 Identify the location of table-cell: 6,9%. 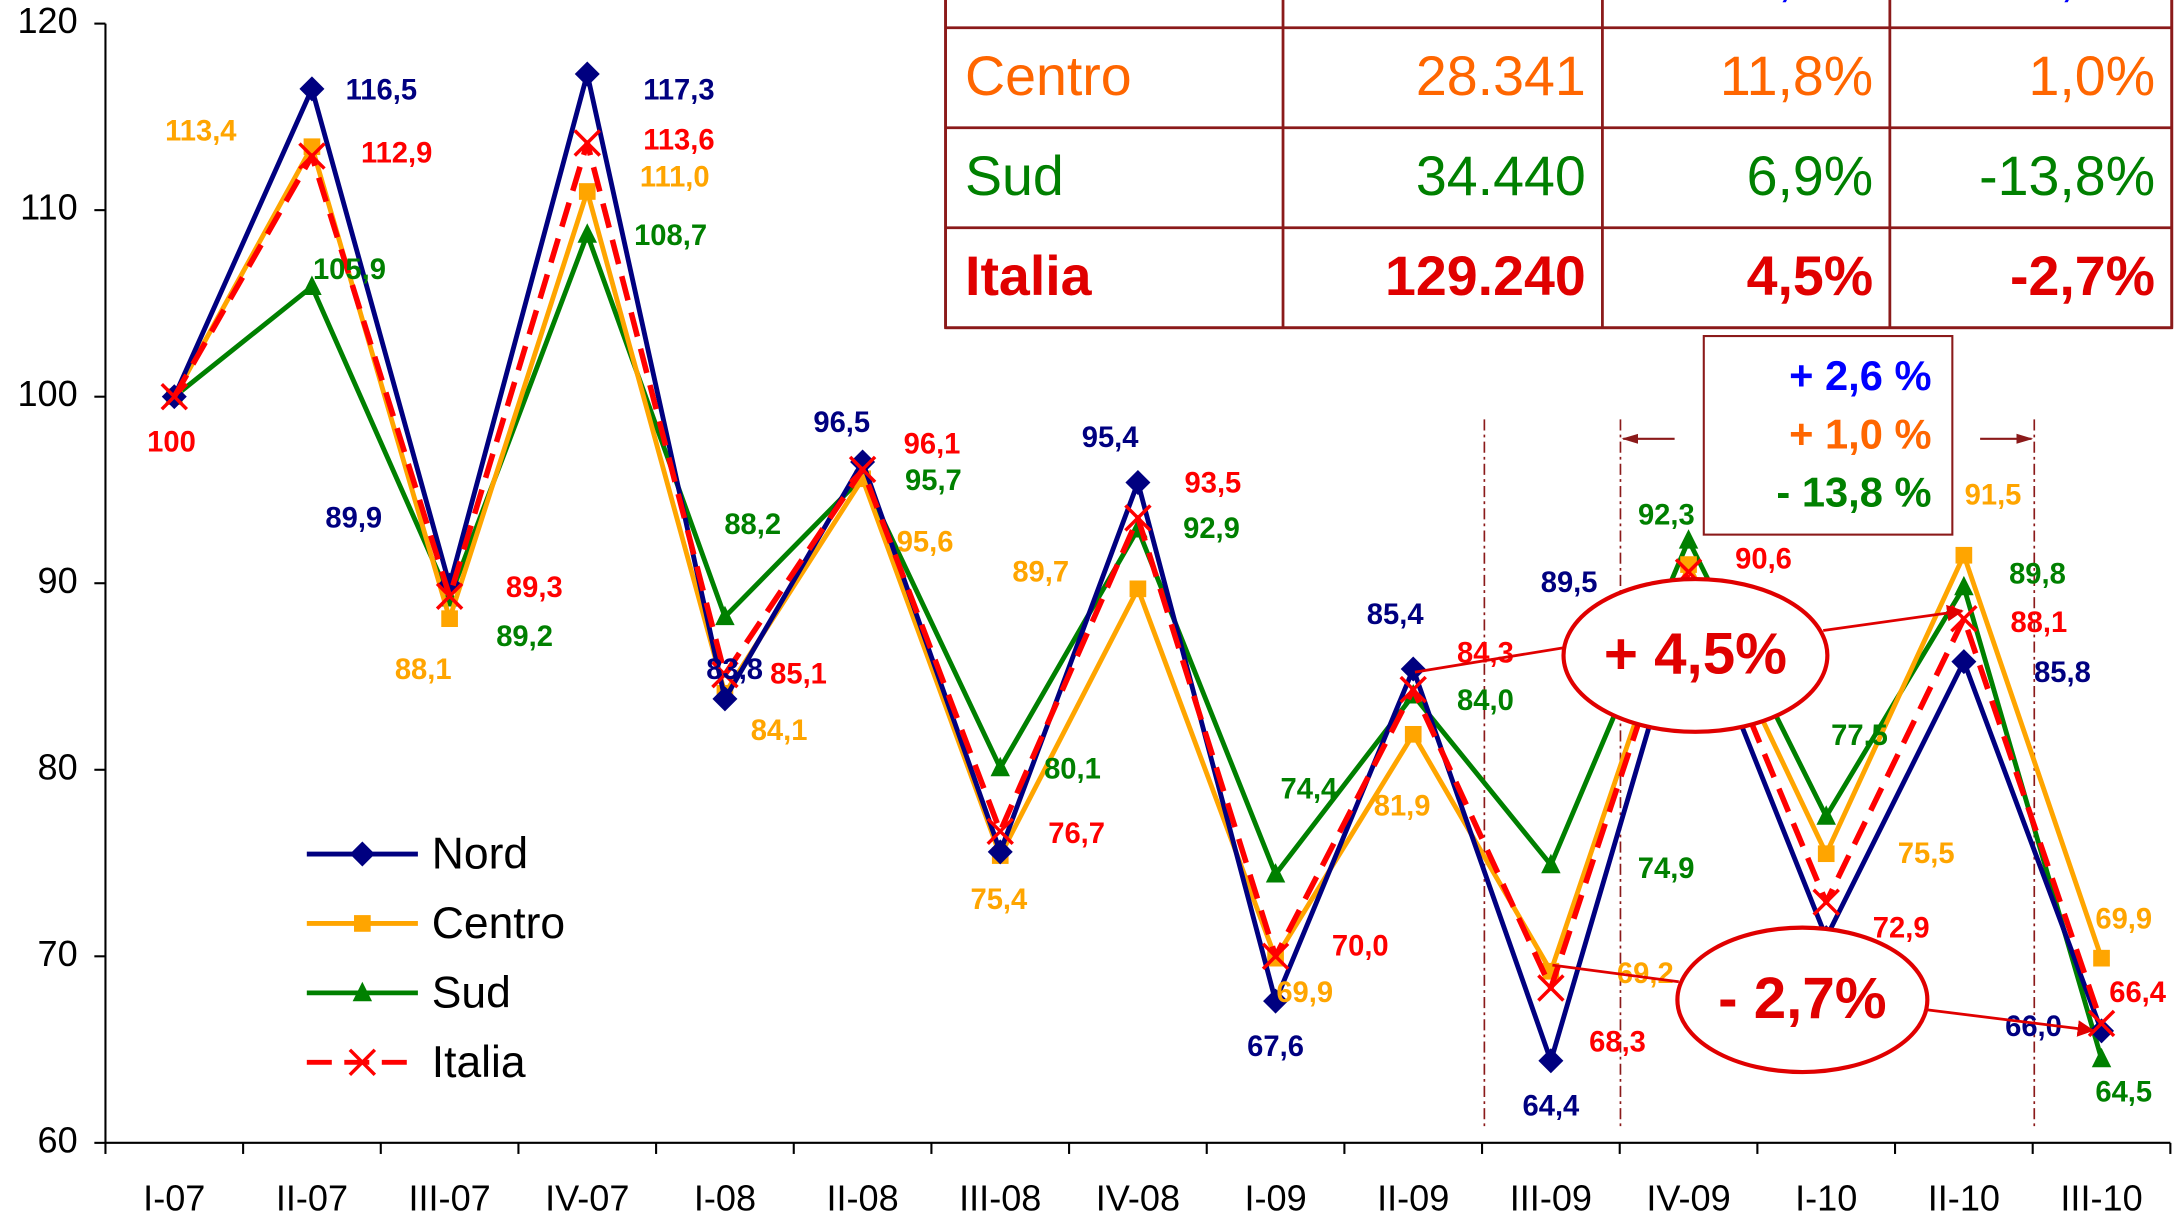
(1810, 176).